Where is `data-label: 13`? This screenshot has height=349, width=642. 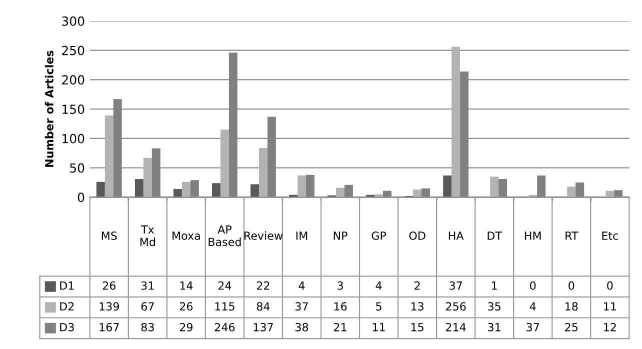 data-label: 13 is located at coordinates (417, 306).